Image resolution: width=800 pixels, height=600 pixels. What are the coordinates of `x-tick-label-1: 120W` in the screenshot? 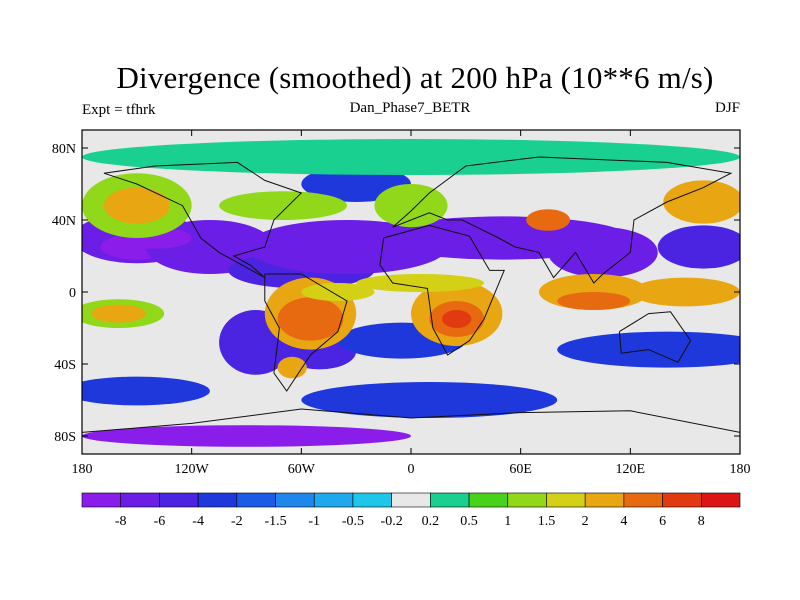 It's located at (192, 469).